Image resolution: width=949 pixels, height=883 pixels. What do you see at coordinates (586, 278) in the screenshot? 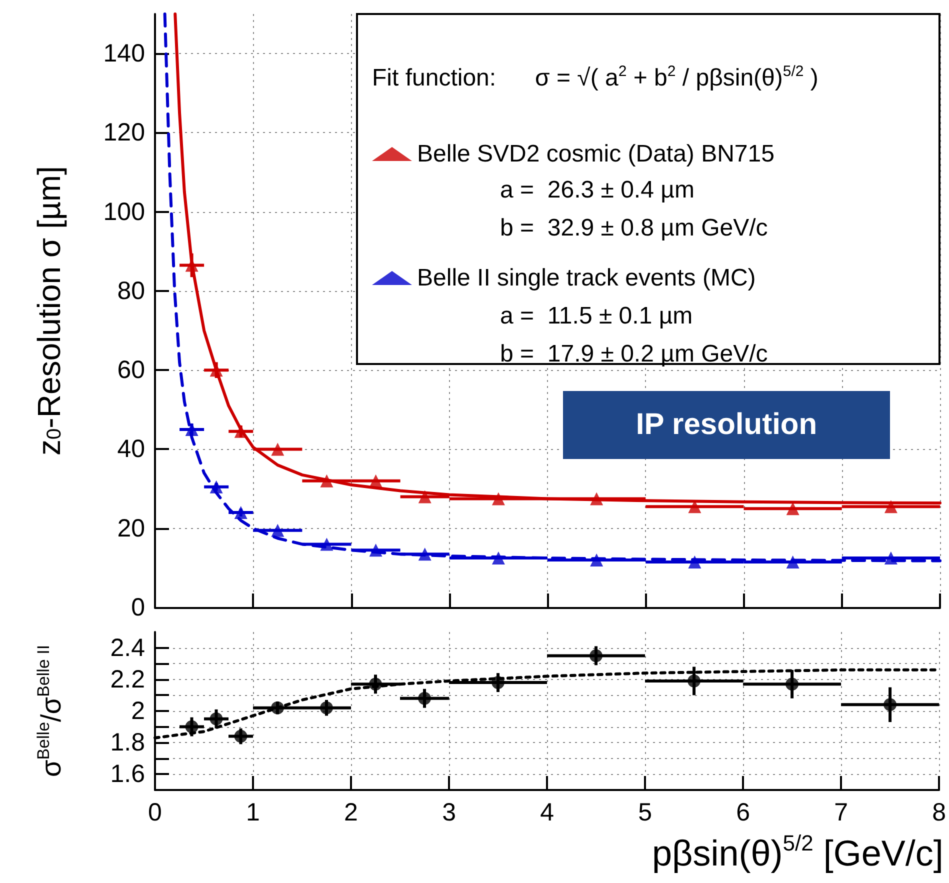
I see `legend-label: Belle II single track events (MC)` at bounding box center [586, 278].